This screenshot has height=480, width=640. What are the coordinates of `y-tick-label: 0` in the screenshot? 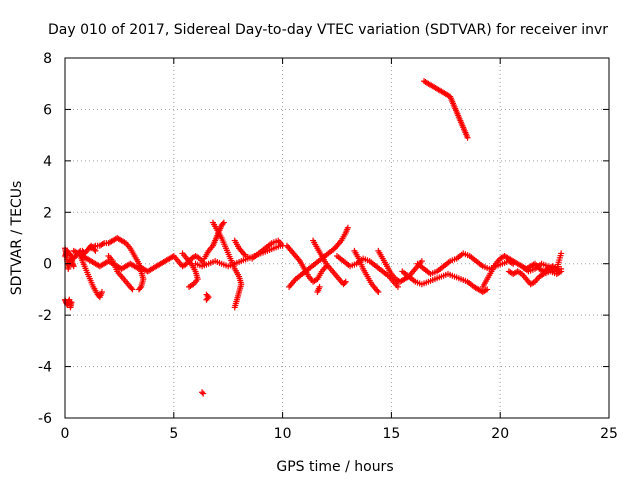 It's located at (47, 265).